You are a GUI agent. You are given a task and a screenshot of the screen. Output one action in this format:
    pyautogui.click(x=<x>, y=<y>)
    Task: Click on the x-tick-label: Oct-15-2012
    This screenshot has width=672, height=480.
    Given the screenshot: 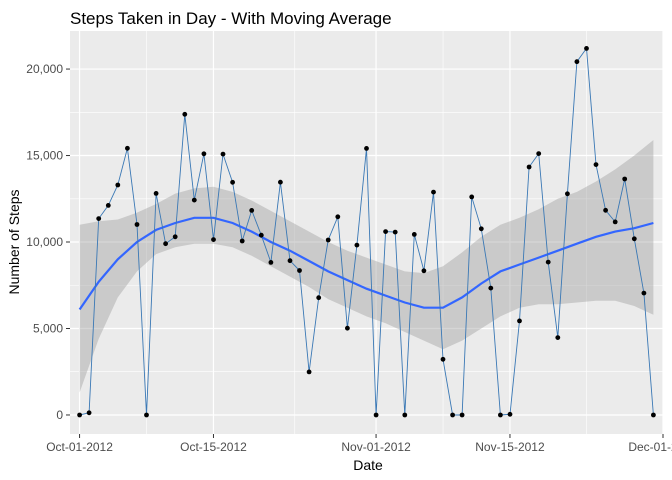 What is the action you would take?
    pyautogui.click(x=213, y=447)
    